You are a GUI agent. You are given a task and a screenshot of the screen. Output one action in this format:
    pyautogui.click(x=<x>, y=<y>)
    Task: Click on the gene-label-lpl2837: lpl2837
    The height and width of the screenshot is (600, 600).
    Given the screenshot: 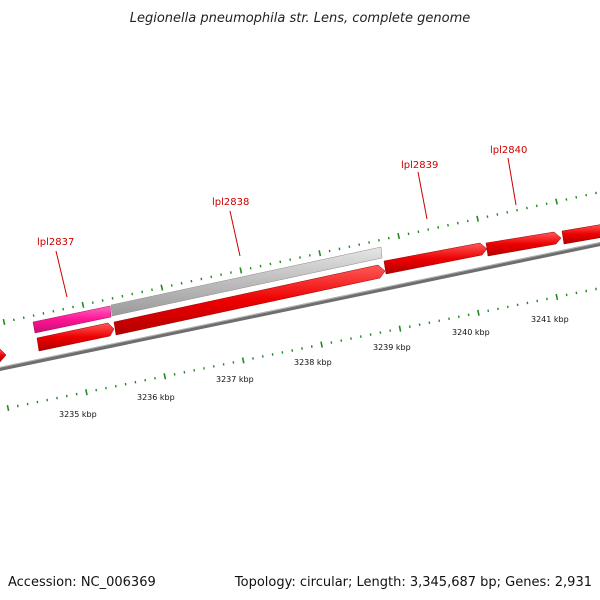 What is the action you would take?
    pyautogui.click(x=55, y=242)
    